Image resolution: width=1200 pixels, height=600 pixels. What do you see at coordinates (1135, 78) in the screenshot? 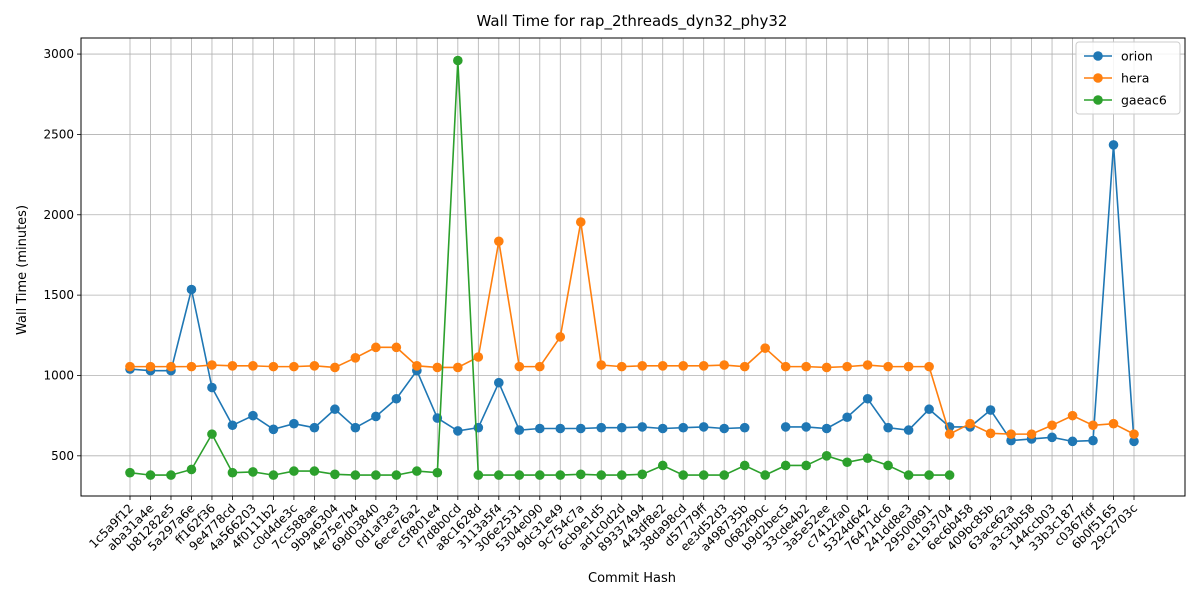
I see `legend-label: hera` at bounding box center [1135, 78].